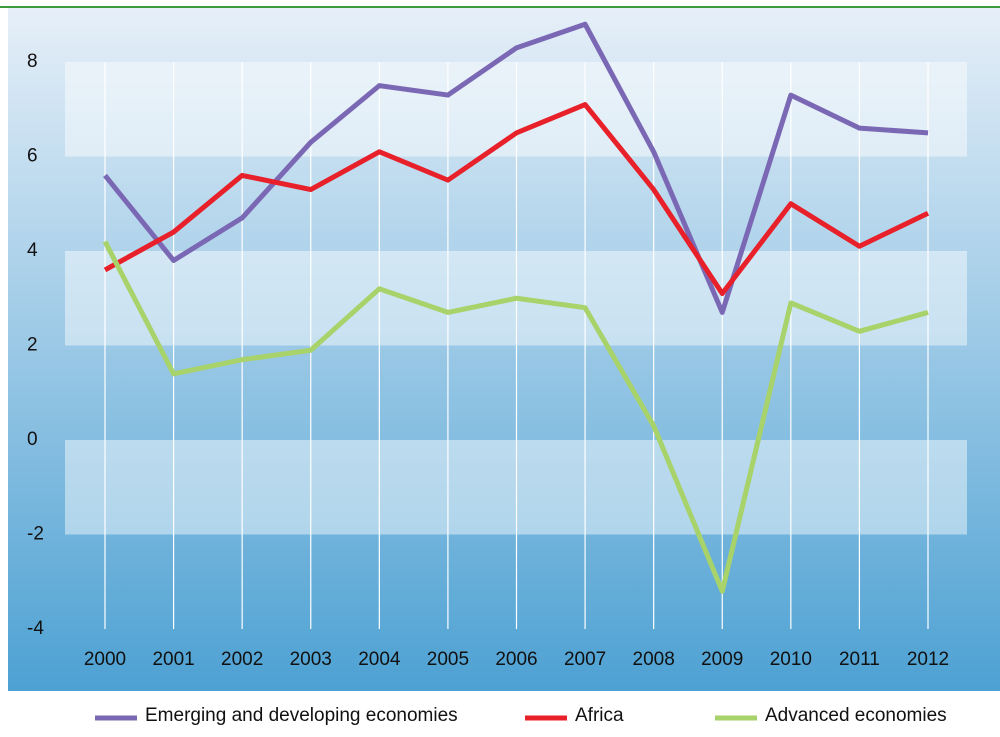 This screenshot has height=737, width=1000. What do you see at coordinates (448, 659) in the screenshot?
I see `x-tick-label: 2005` at bounding box center [448, 659].